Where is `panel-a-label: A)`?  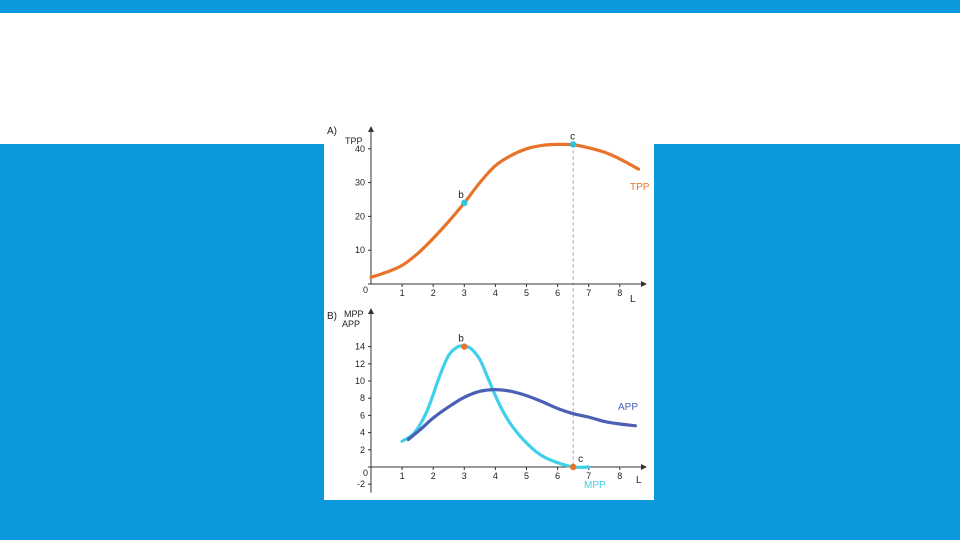
panel-a-label: A) is located at coordinates (332, 131).